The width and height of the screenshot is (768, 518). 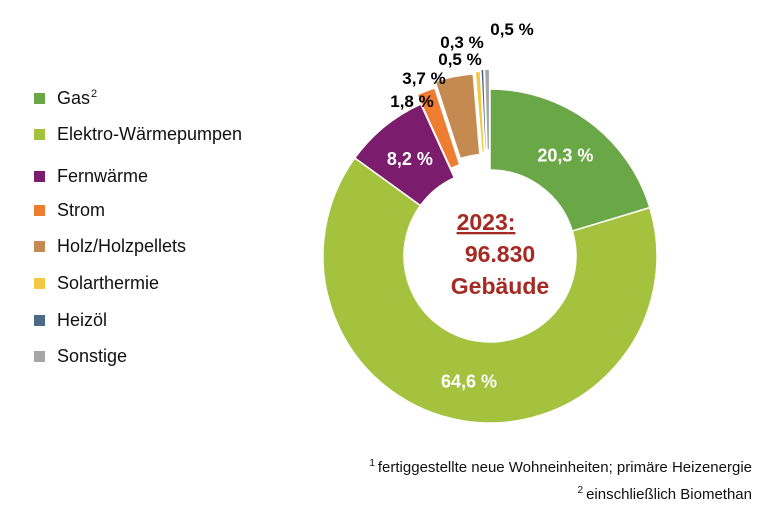 I want to click on legend-item: Fernwärme, so click(x=91, y=176).